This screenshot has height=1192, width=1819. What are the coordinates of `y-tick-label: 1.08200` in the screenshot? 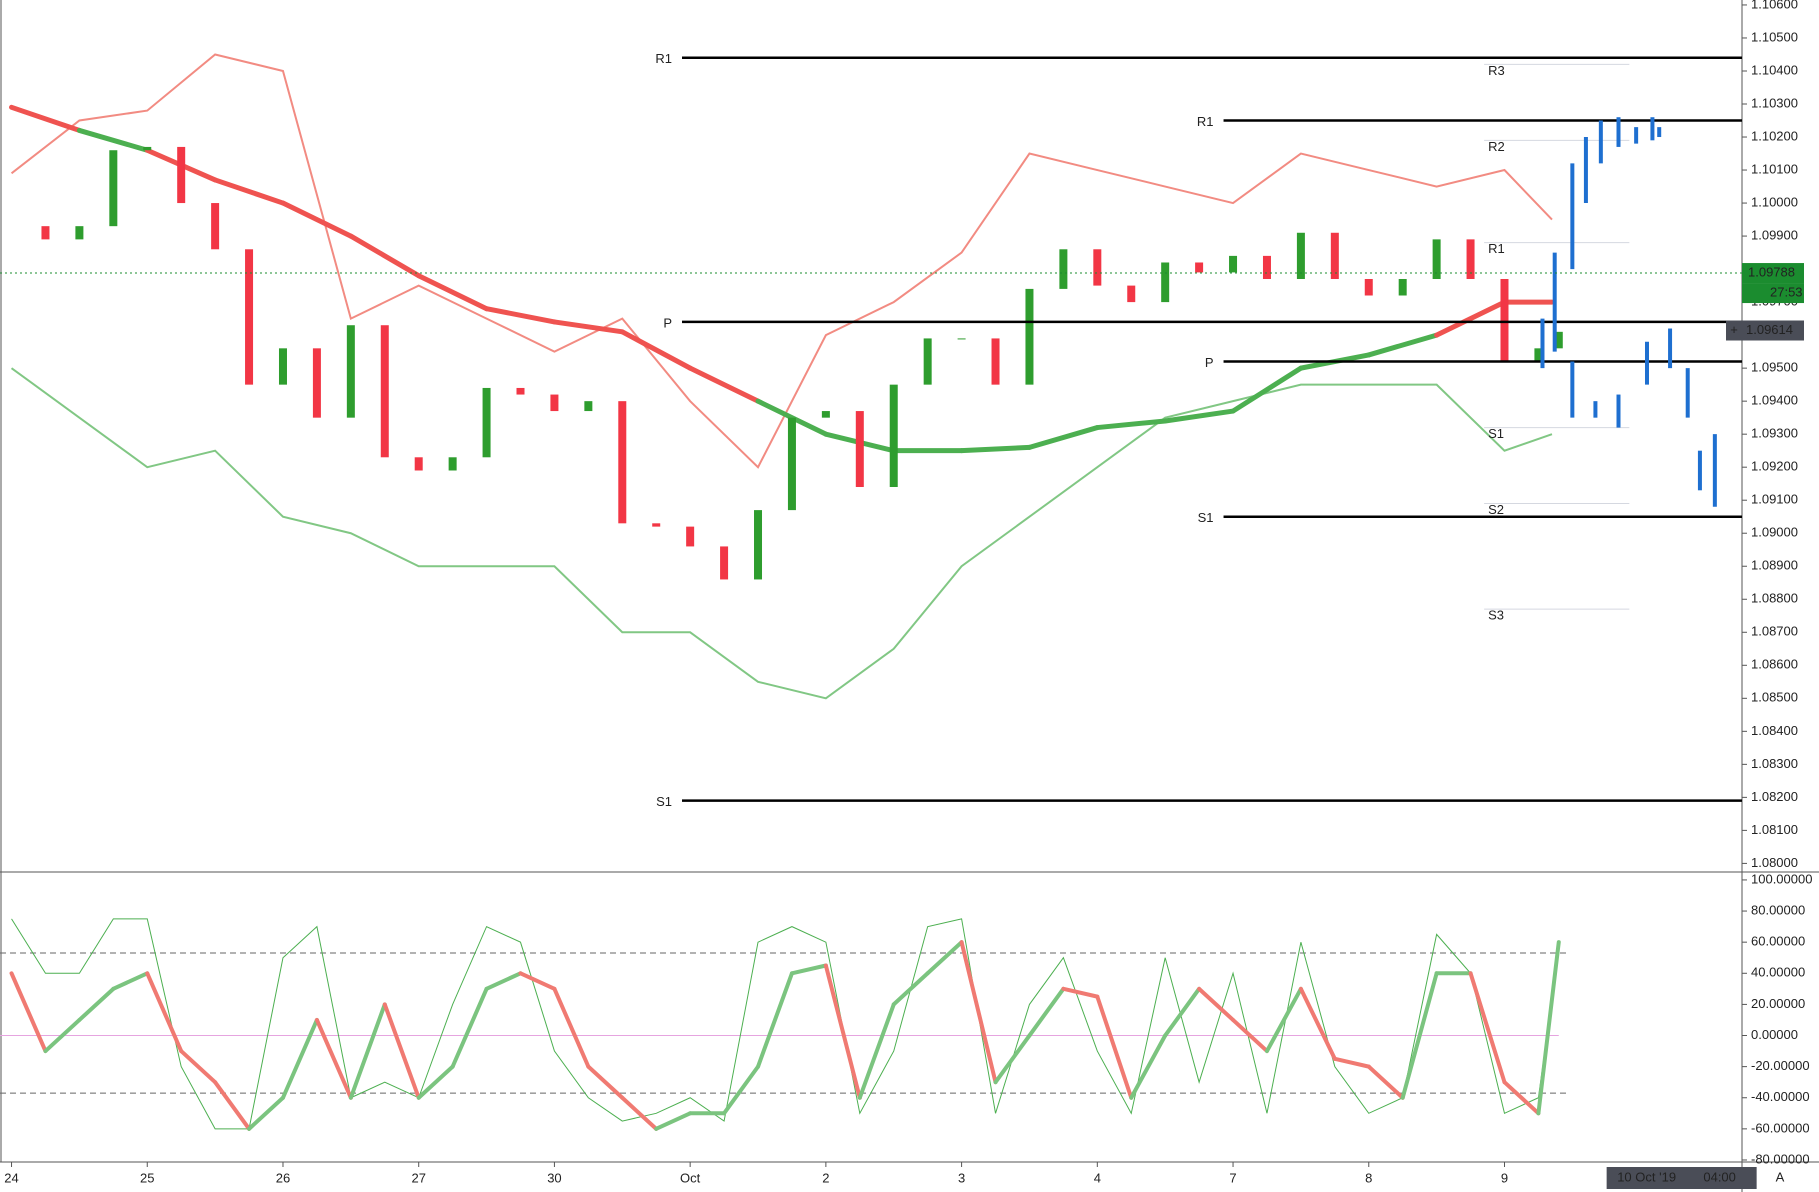 It's located at (1774, 796).